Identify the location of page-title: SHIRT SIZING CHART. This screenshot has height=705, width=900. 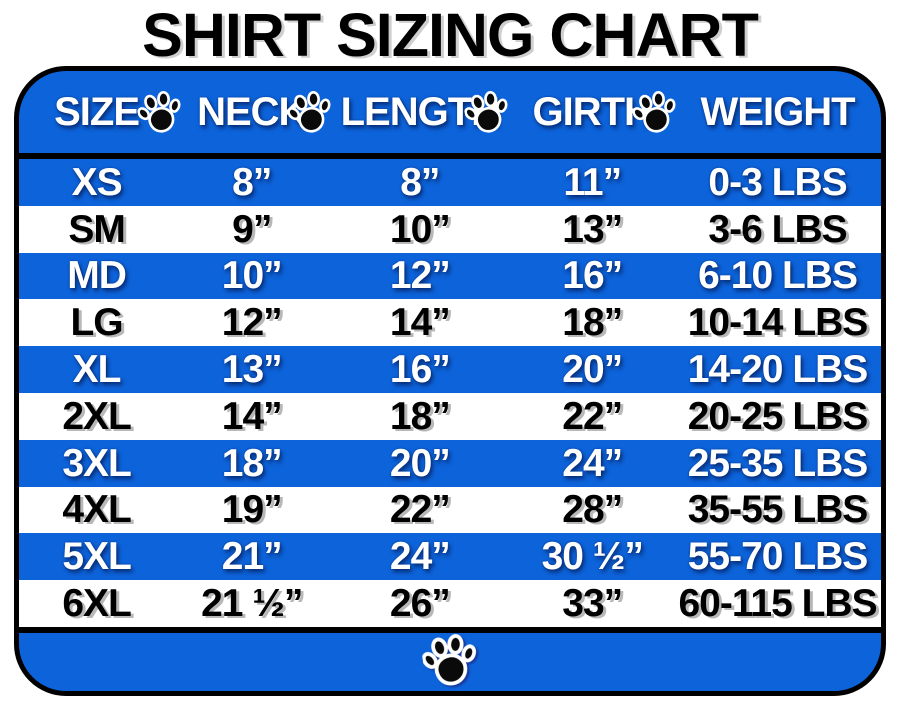
(450, 35).